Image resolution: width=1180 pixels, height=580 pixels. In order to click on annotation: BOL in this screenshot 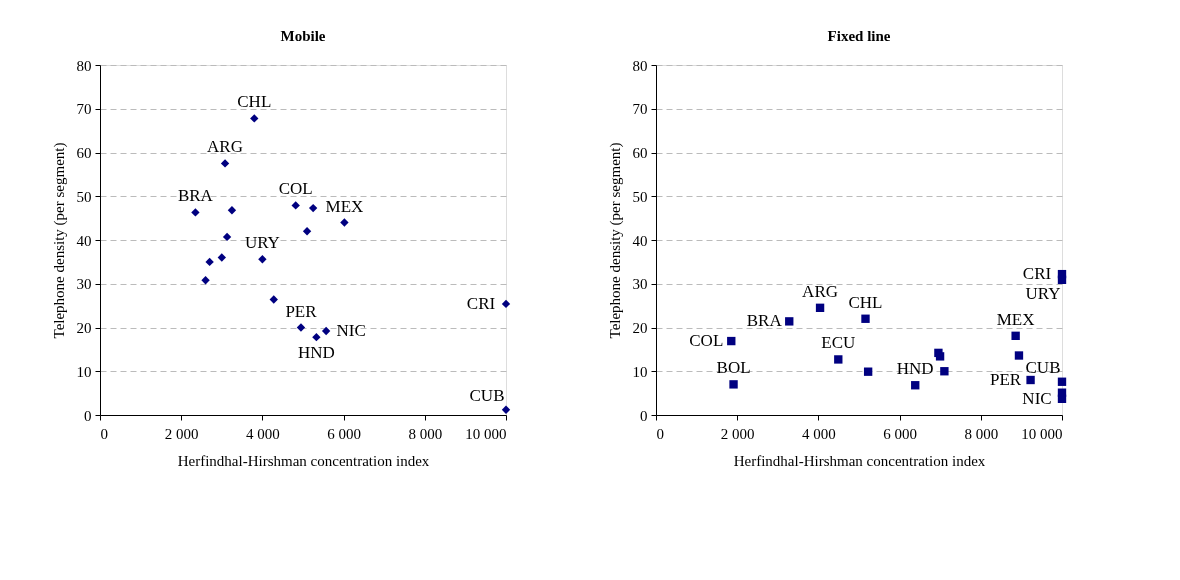, I will do `click(733, 368)`.